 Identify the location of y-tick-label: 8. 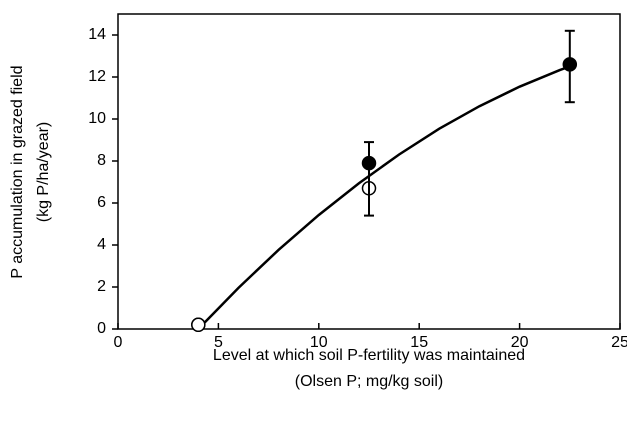
(101, 160).